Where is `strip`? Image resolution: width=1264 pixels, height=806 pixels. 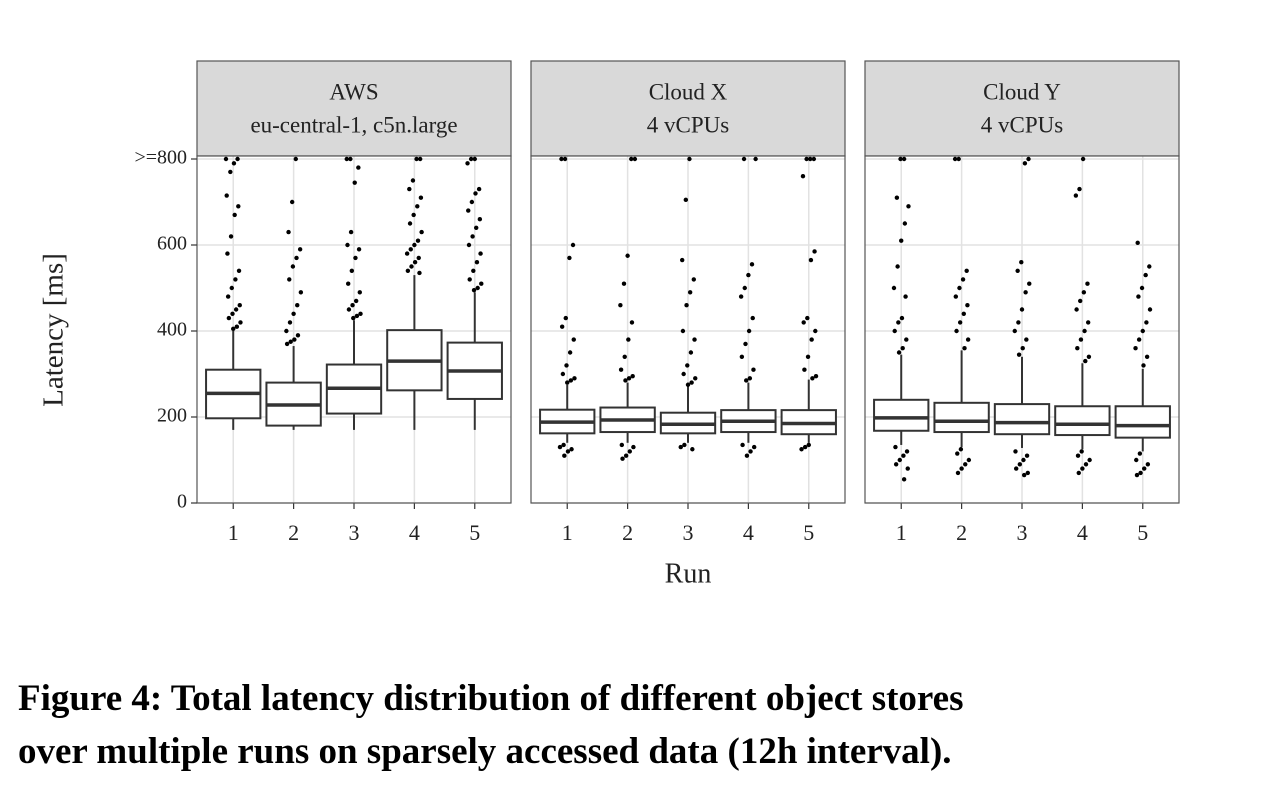
strip is located at coordinates (688, 108).